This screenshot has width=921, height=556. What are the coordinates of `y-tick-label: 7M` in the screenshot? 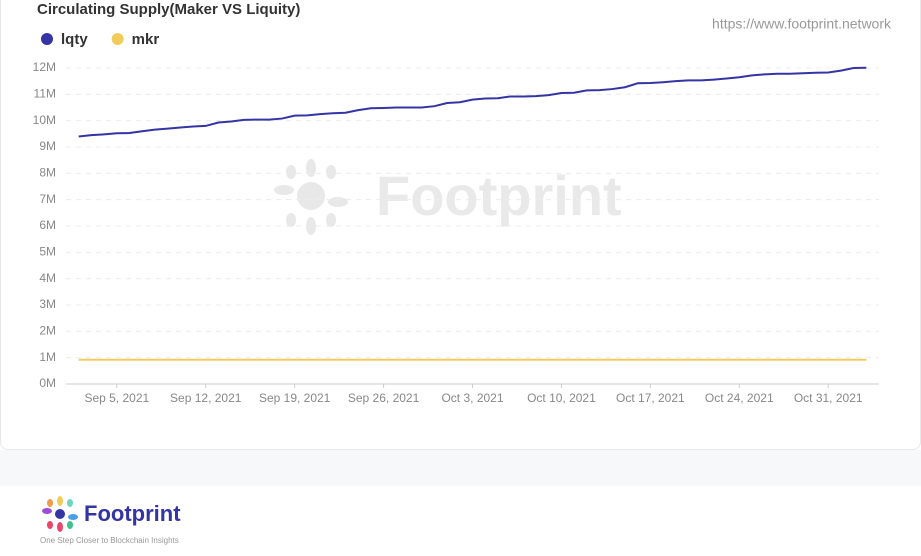 It's located at (47, 199).